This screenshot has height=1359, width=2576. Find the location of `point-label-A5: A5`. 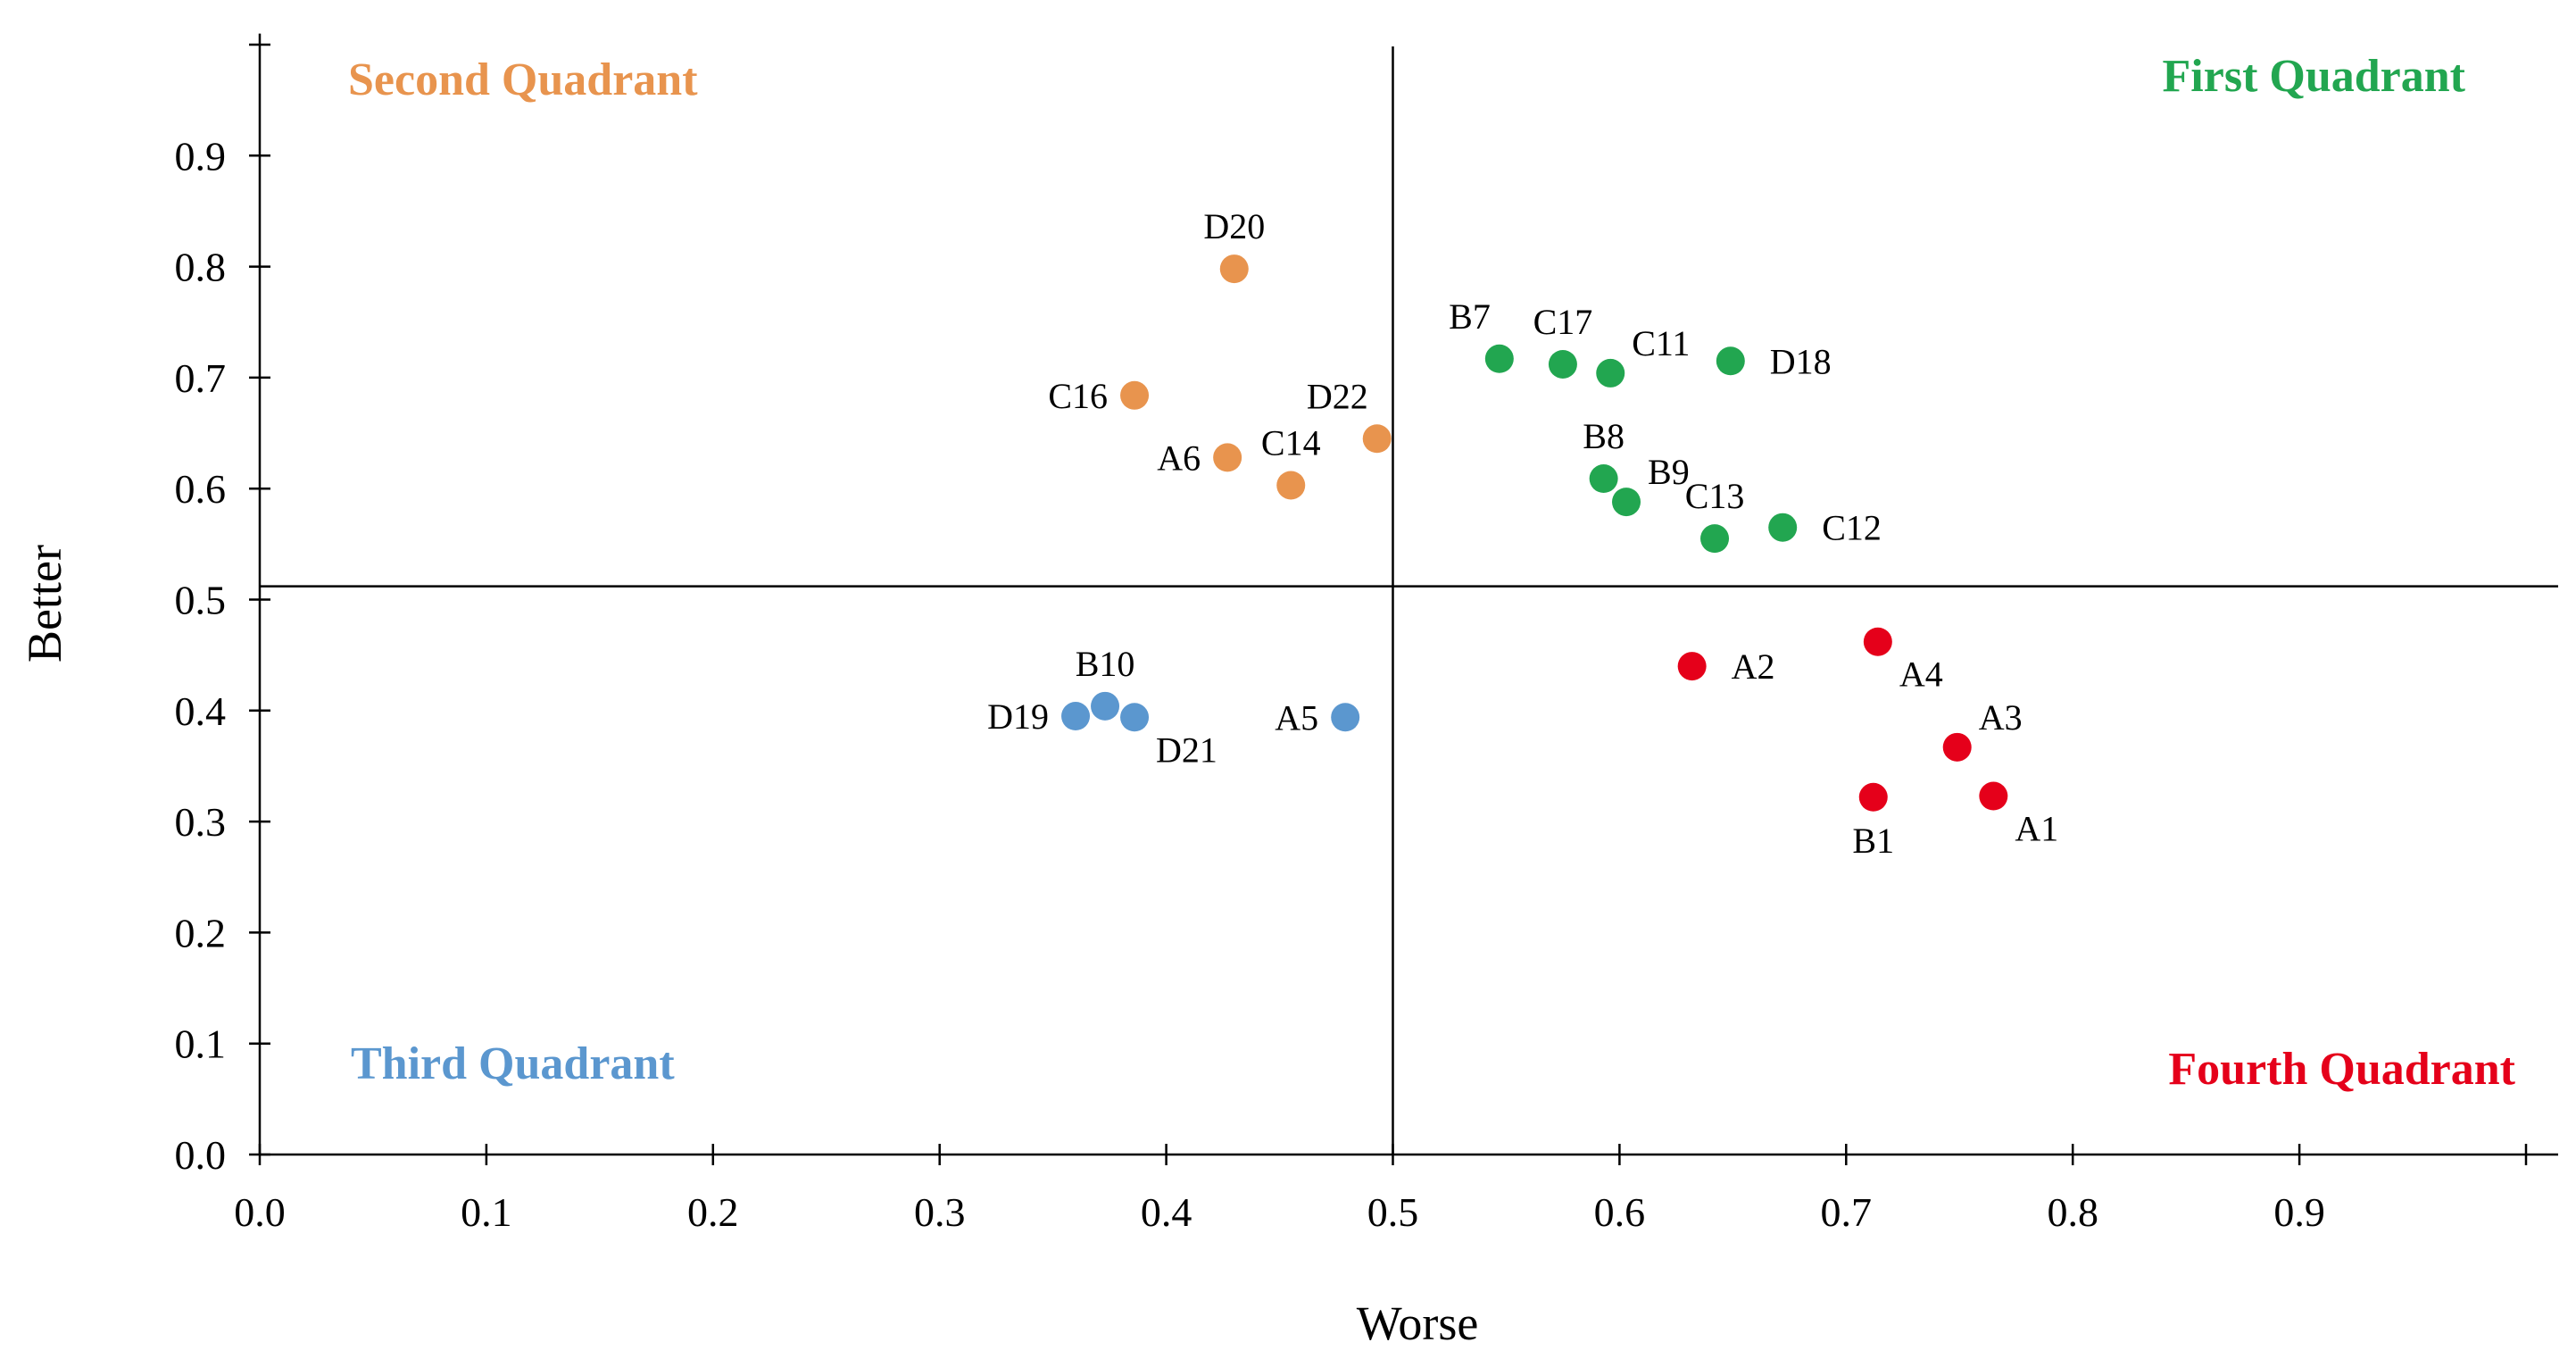

point-label-A5: A5 is located at coordinates (1296, 718).